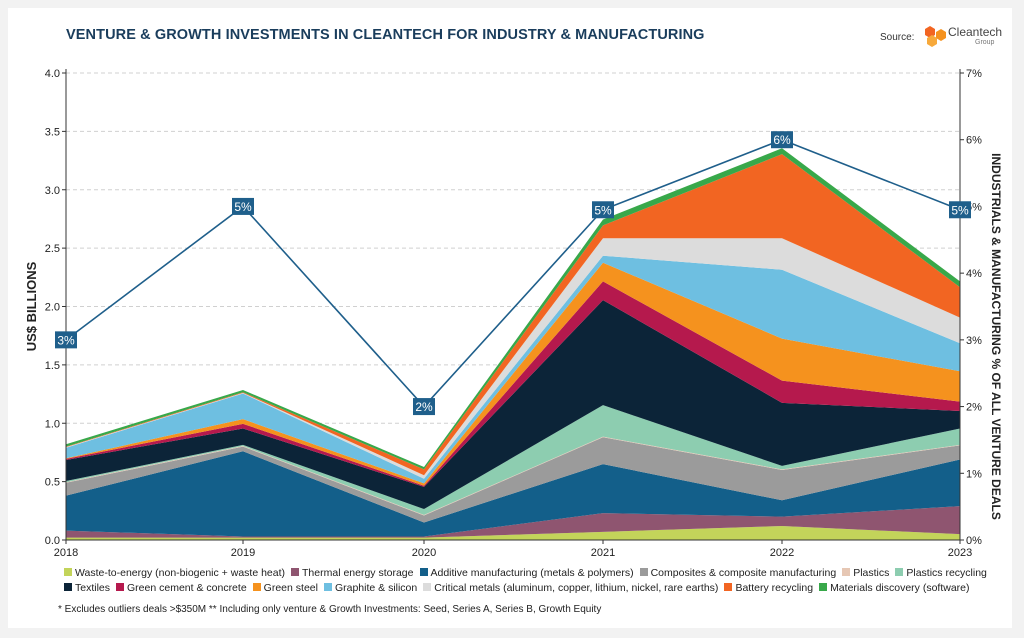 The height and width of the screenshot is (638, 1024). Describe the element at coordinates (513, 476) in the screenshot. I see `area-plastics` at that location.